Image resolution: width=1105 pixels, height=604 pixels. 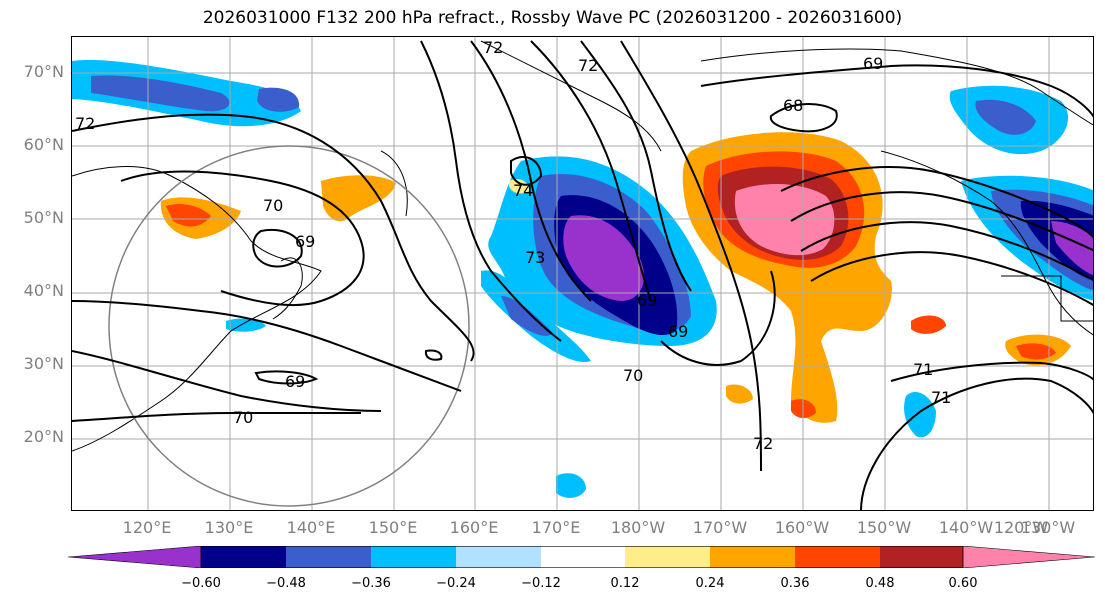 What do you see at coordinates (147, 527) in the screenshot?
I see `lon-label-120e: 120°E` at bounding box center [147, 527].